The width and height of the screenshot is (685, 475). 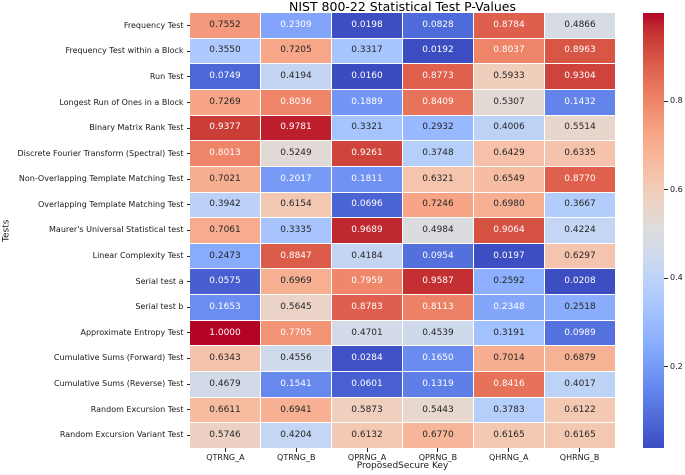 What do you see at coordinates (580, 282) in the screenshot?
I see `heatmap-cell: 0.0208` at bounding box center [580, 282].